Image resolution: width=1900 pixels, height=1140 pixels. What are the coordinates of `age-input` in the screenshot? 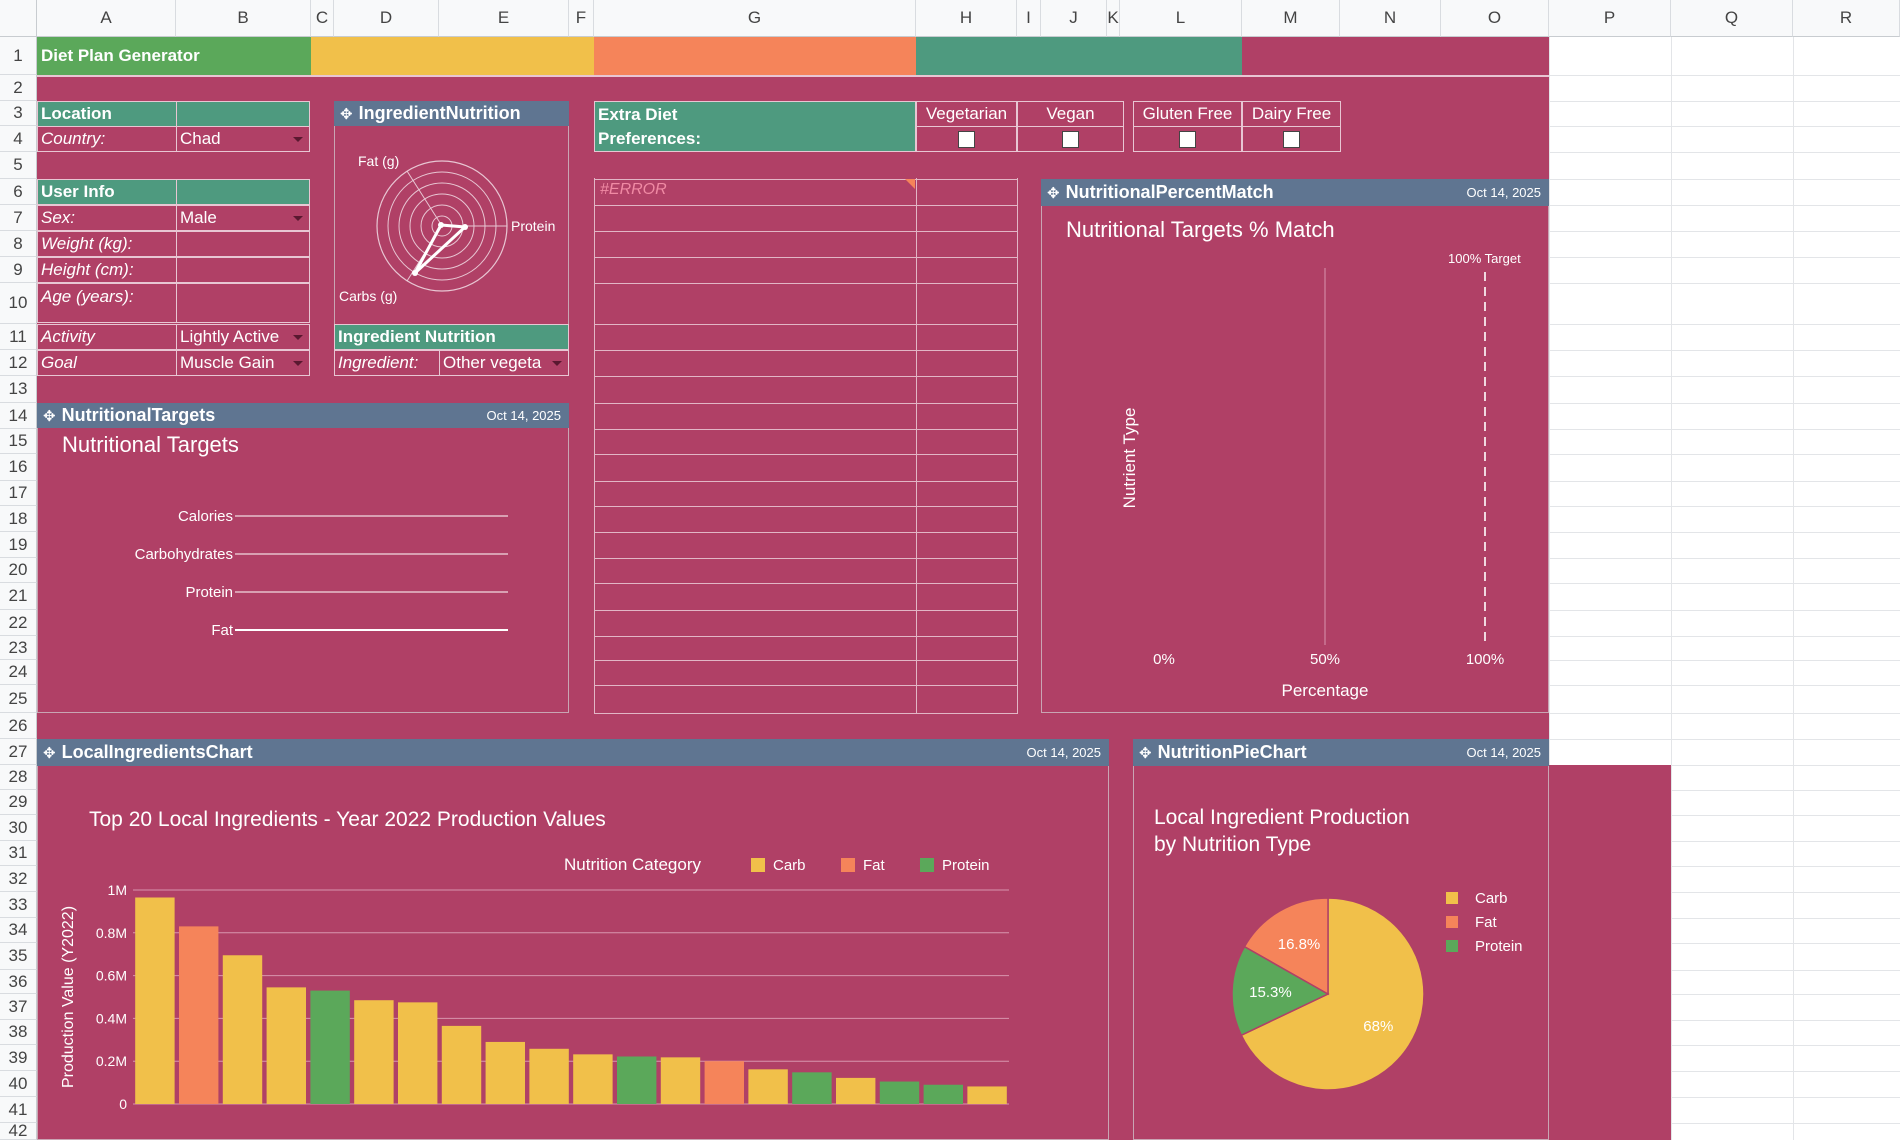 It's located at (243, 303).